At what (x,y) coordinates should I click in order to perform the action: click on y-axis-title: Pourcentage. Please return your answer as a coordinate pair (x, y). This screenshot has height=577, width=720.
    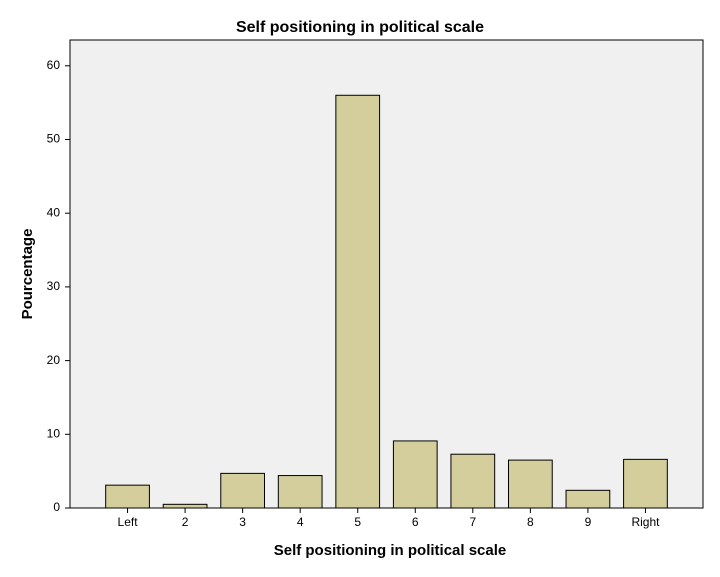
    Looking at the image, I should click on (27, 274).